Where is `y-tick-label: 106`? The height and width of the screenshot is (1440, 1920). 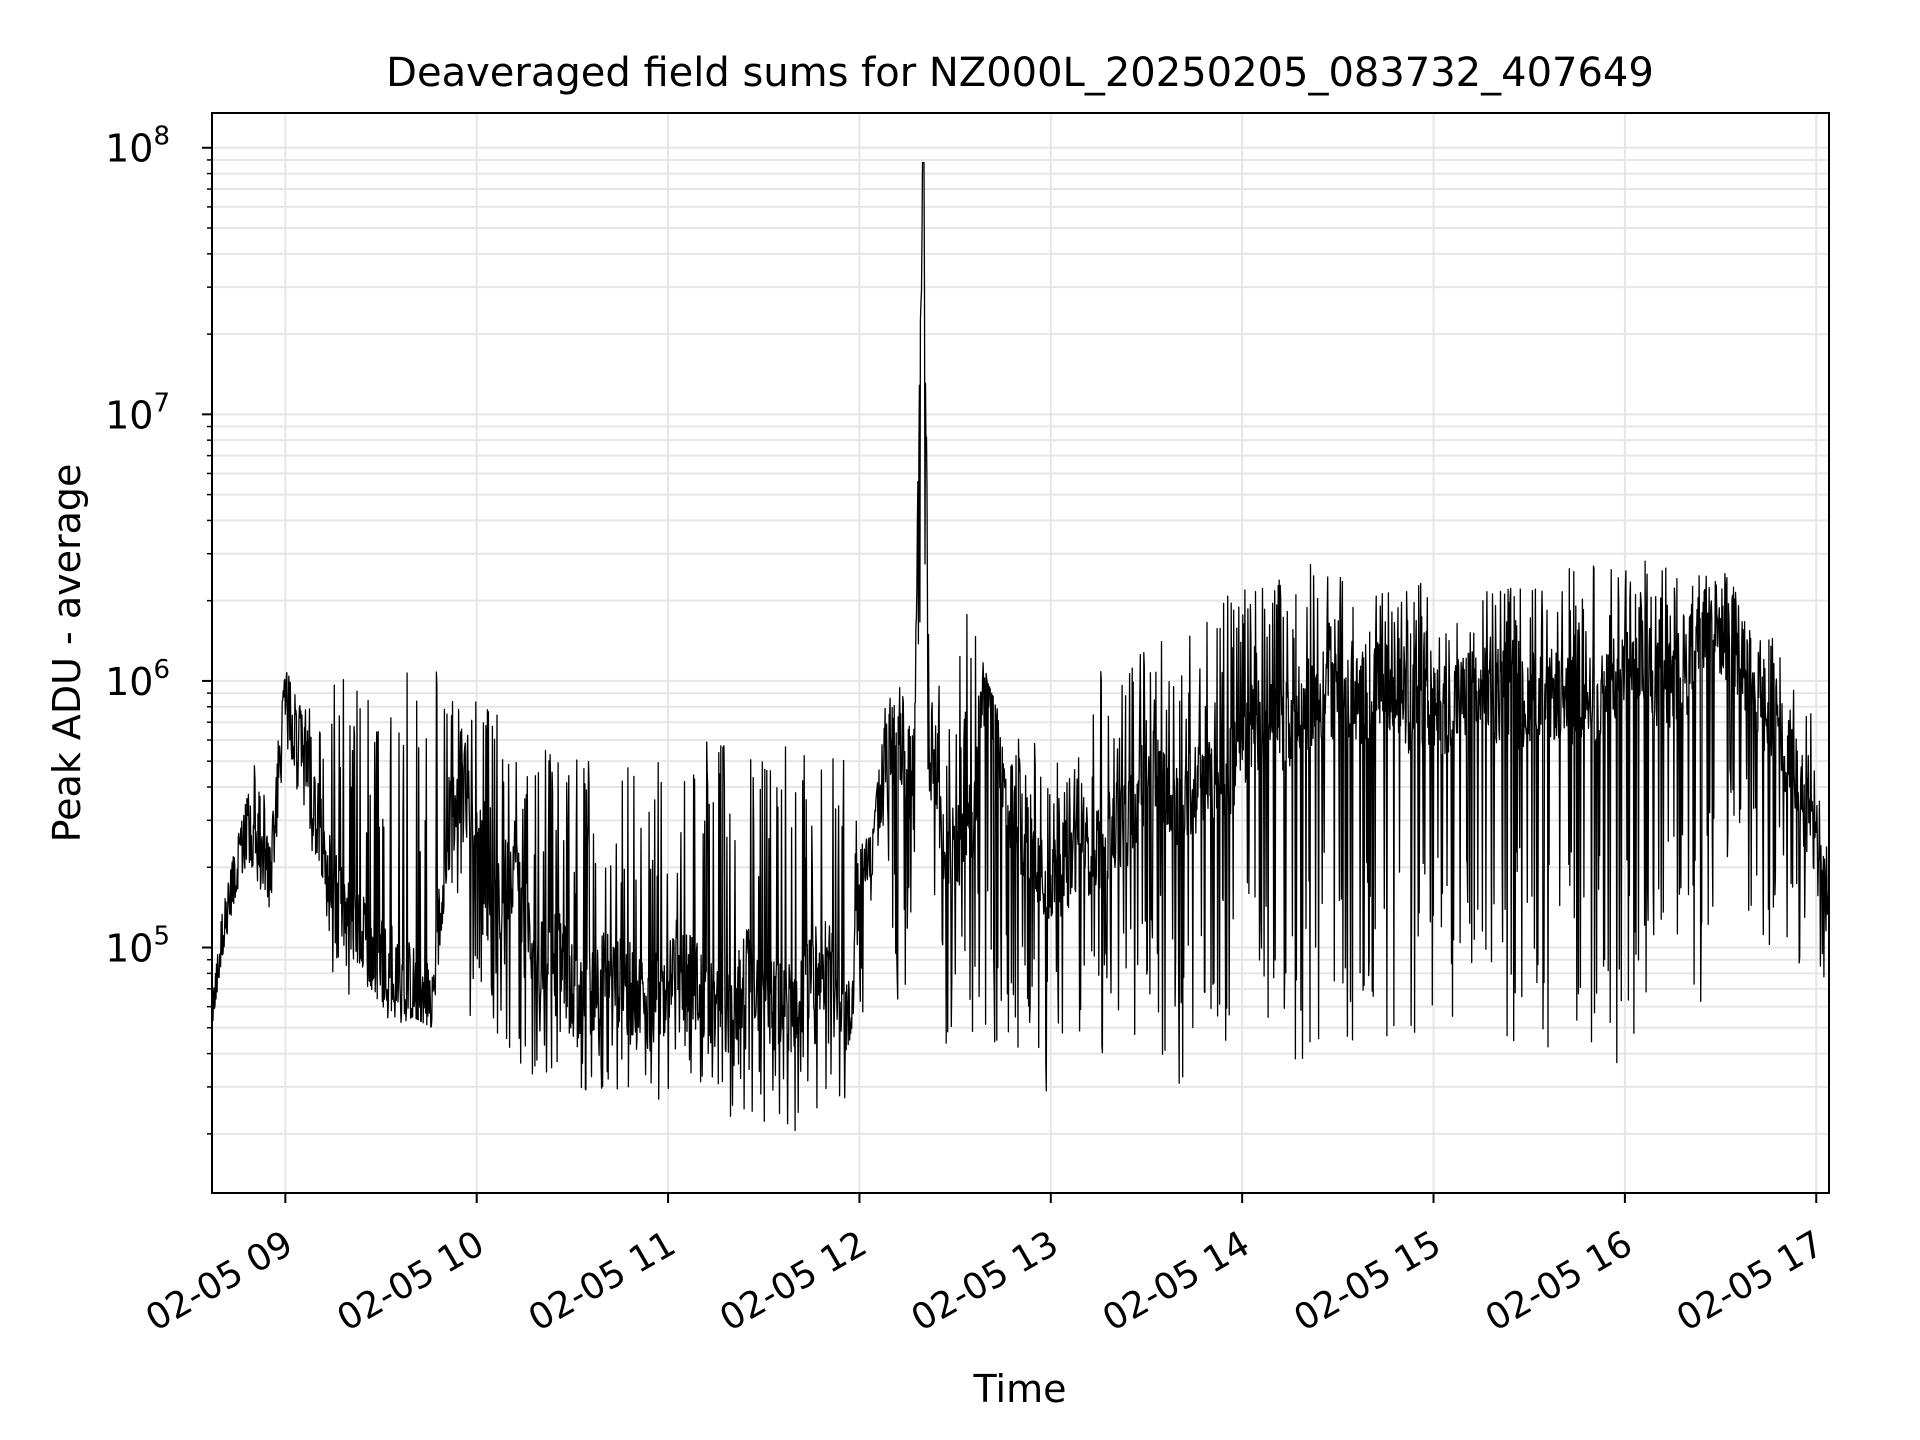
y-tick-label: 106 is located at coordinates (137, 679).